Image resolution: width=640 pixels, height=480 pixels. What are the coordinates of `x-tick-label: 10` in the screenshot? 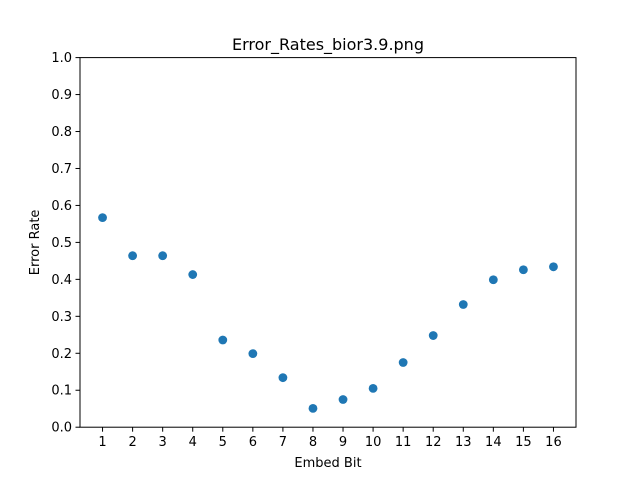 It's located at (373, 442).